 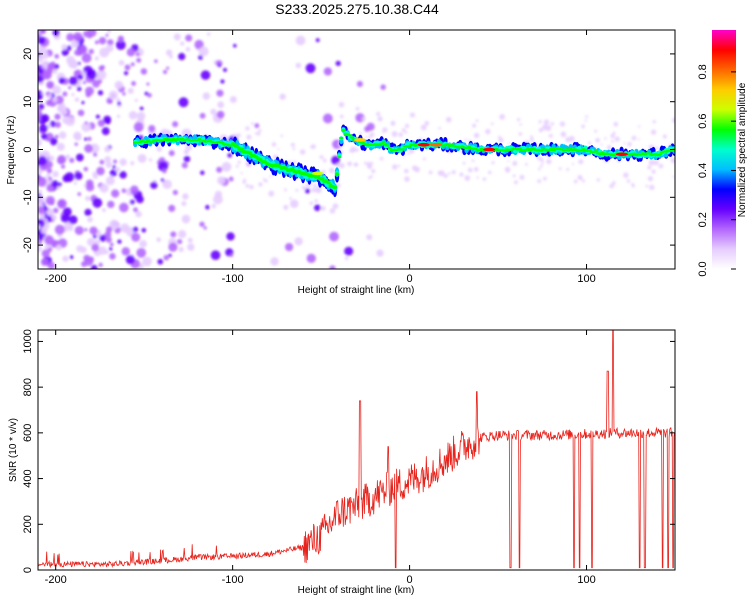 I want to click on colorbar-tick-label: 0.2, so click(x=703, y=219).